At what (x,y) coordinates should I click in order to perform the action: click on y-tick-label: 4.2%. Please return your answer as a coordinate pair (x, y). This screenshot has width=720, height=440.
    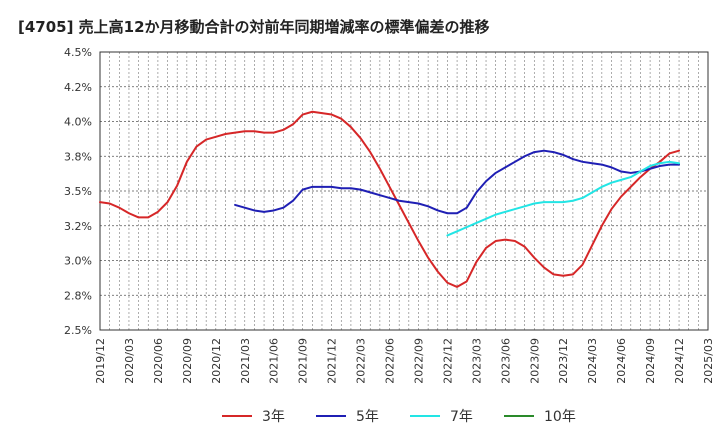
    Looking at the image, I should click on (78, 87).